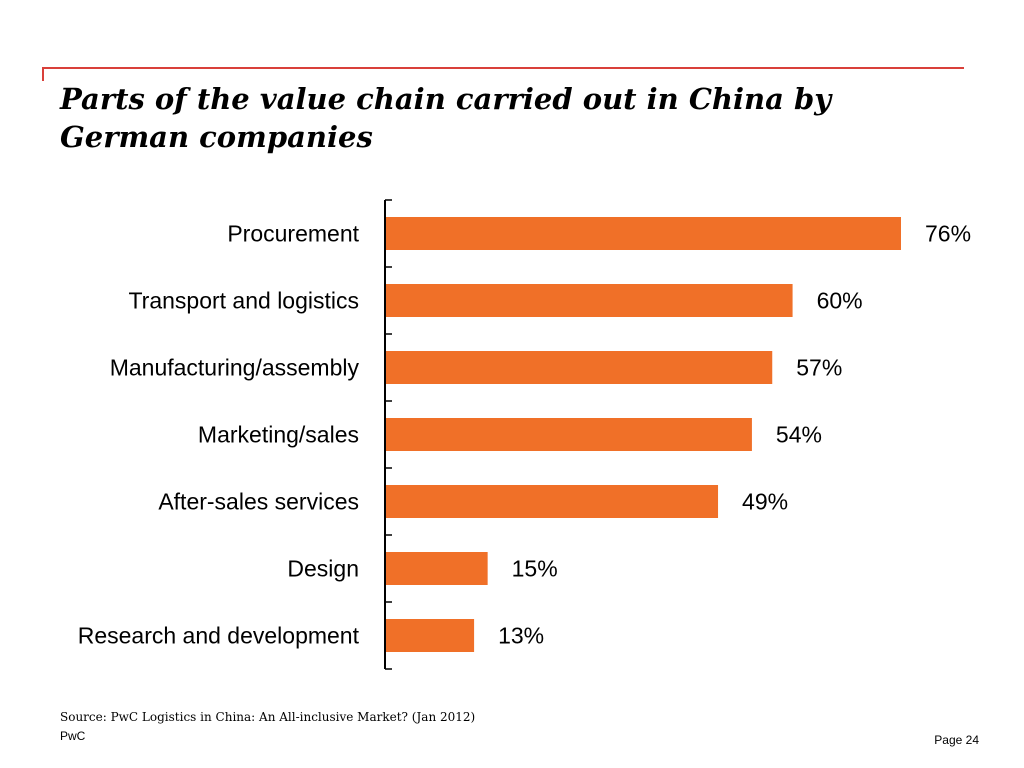 This screenshot has height=768, width=1024. I want to click on data-label: 57%, so click(819, 368).